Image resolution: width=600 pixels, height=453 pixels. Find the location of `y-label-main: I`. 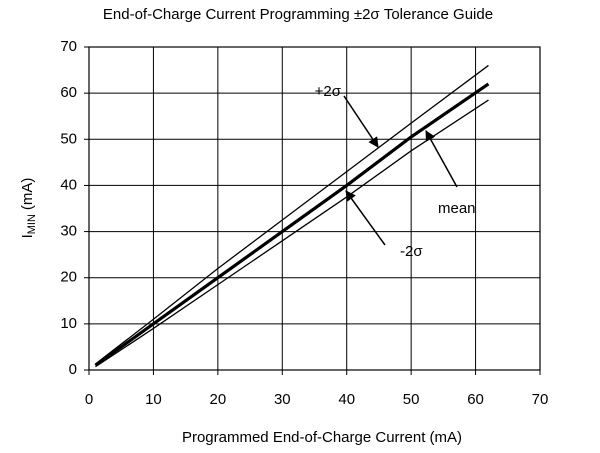

y-label-main: I is located at coordinates (27, 236).